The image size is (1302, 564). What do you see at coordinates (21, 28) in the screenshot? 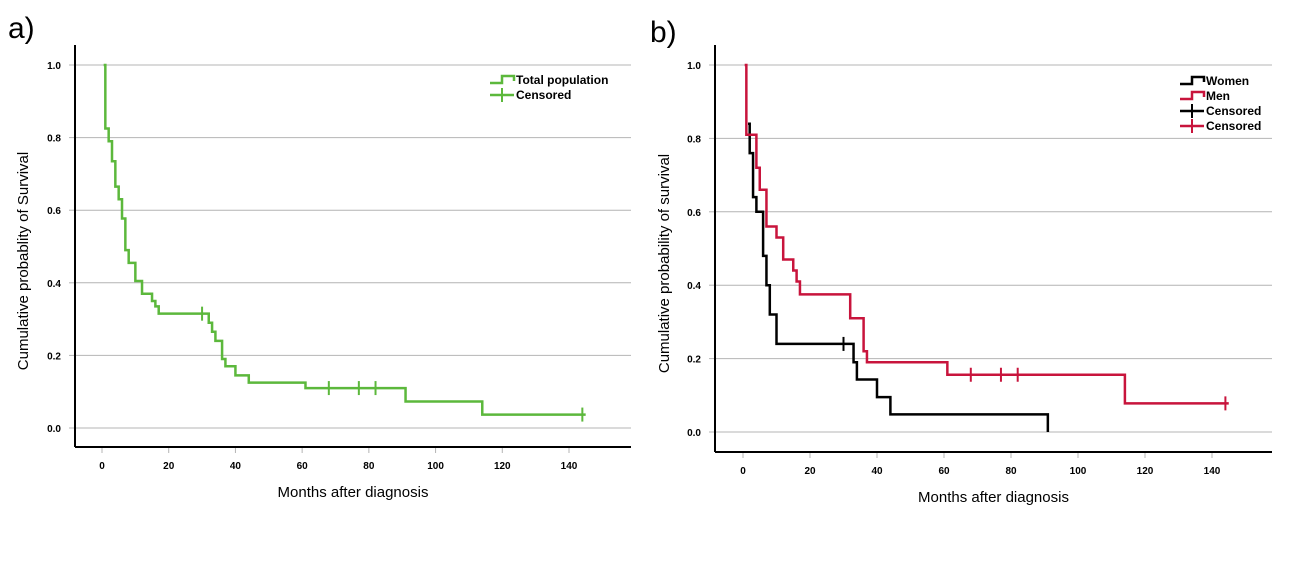
I see `panel-a-label: a)` at bounding box center [21, 28].